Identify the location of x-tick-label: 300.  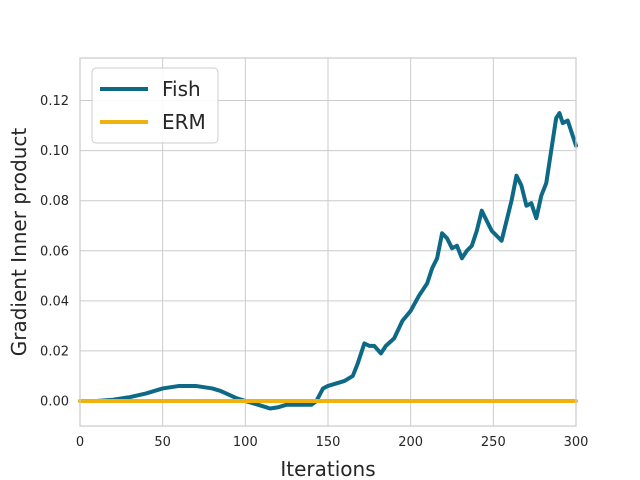
(576, 442).